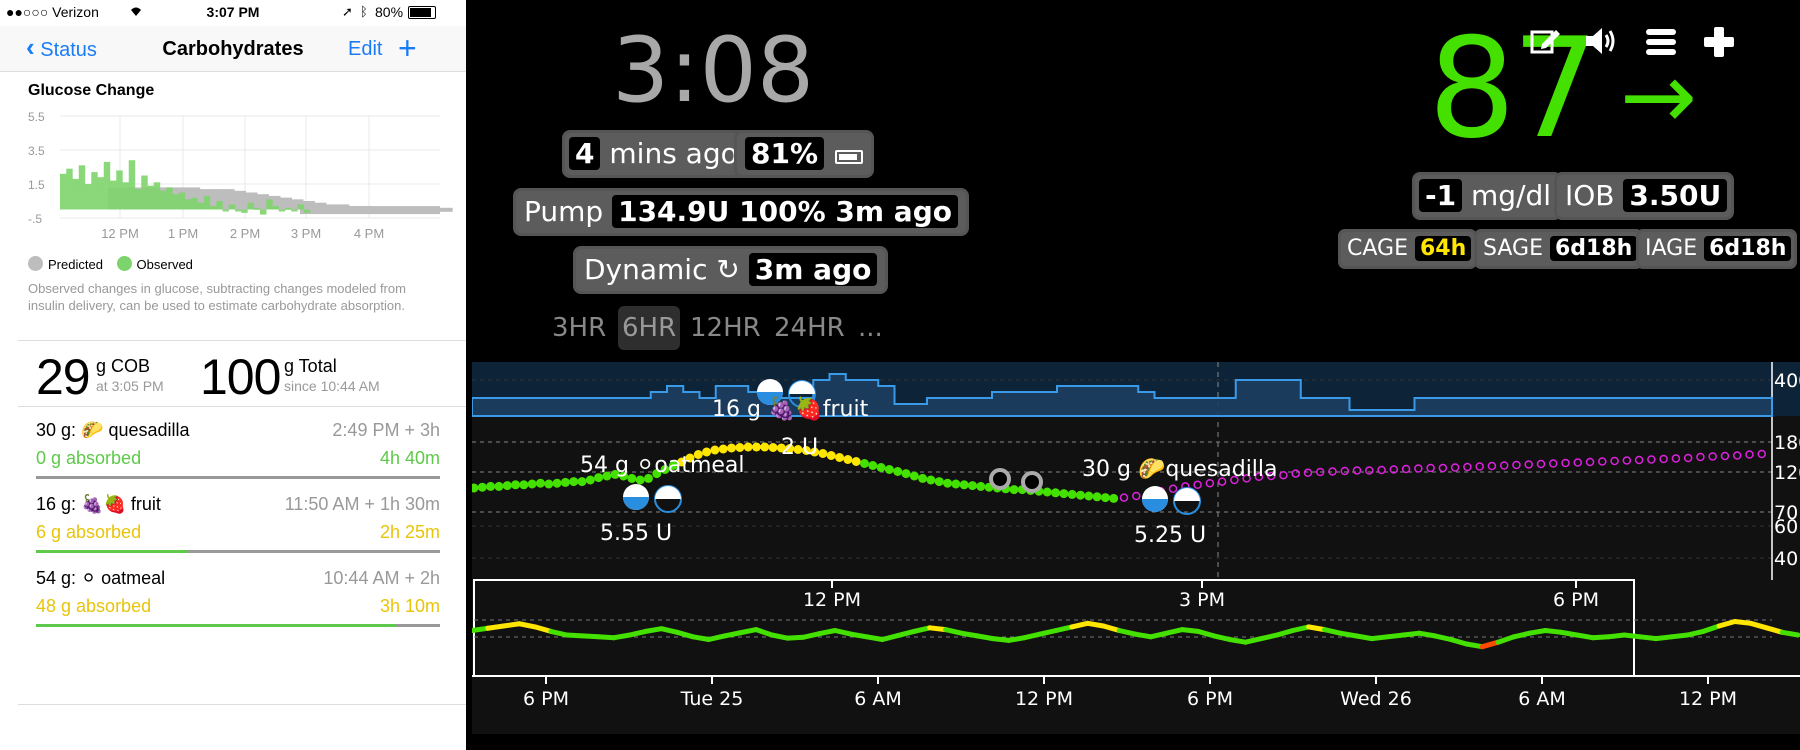 The image size is (1800, 750). What do you see at coordinates (1719, 45) in the screenshot?
I see `plus-icon` at bounding box center [1719, 45].